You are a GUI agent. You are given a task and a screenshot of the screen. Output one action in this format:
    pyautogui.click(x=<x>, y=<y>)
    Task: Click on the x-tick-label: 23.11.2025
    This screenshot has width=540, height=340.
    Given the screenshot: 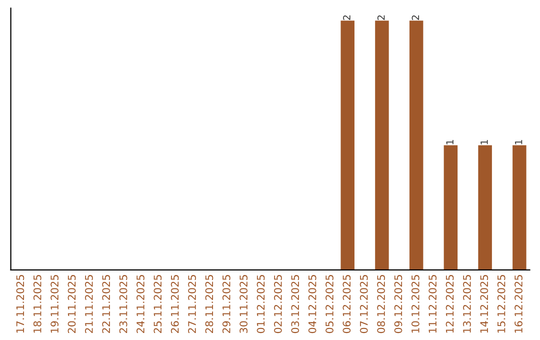 What is the action you would take?
    pyautogui.click(x=123, y=304)
    